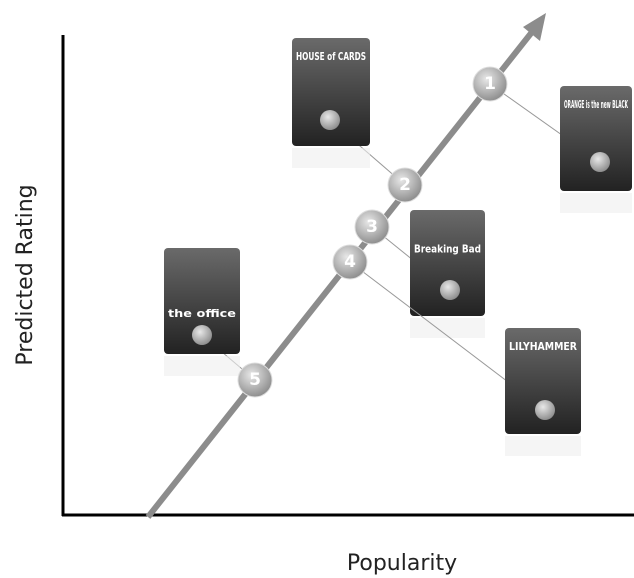 This screenshot has width=634, height=578. What do you see at coordinates (534, 27) in the screenshot?
I see `arrow-head` at bounding box center [534, 27].